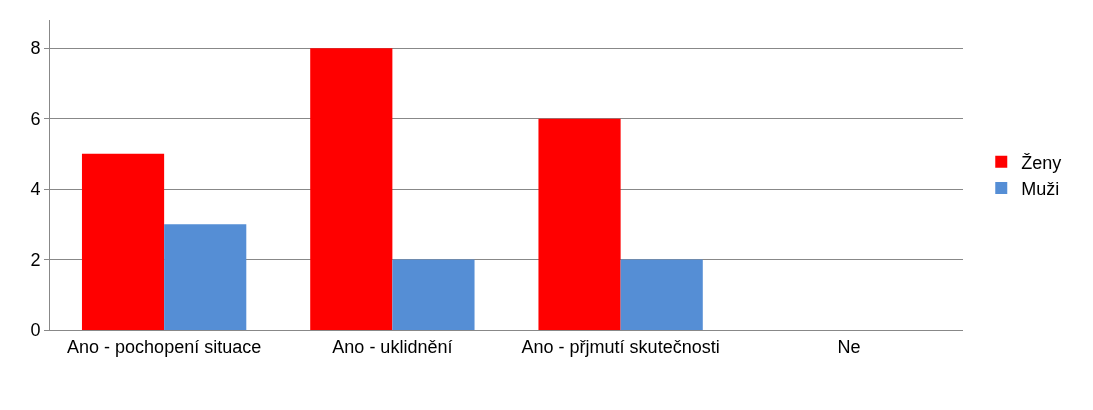 Image resolution: width=1093 pixels, height=410 pixels. What do you see at coordinates (35, 330) in the screenshot?
I see `y-tick-label: 0` at bounding box center [35, 330].